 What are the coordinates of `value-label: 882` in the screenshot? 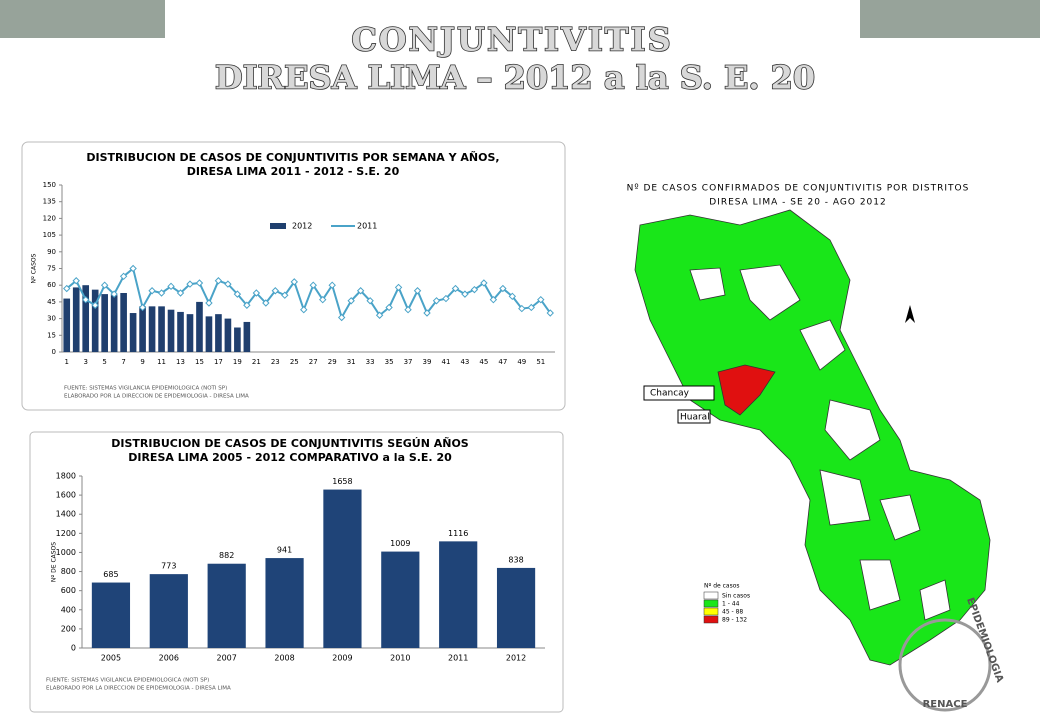 It's located at (226, 555).